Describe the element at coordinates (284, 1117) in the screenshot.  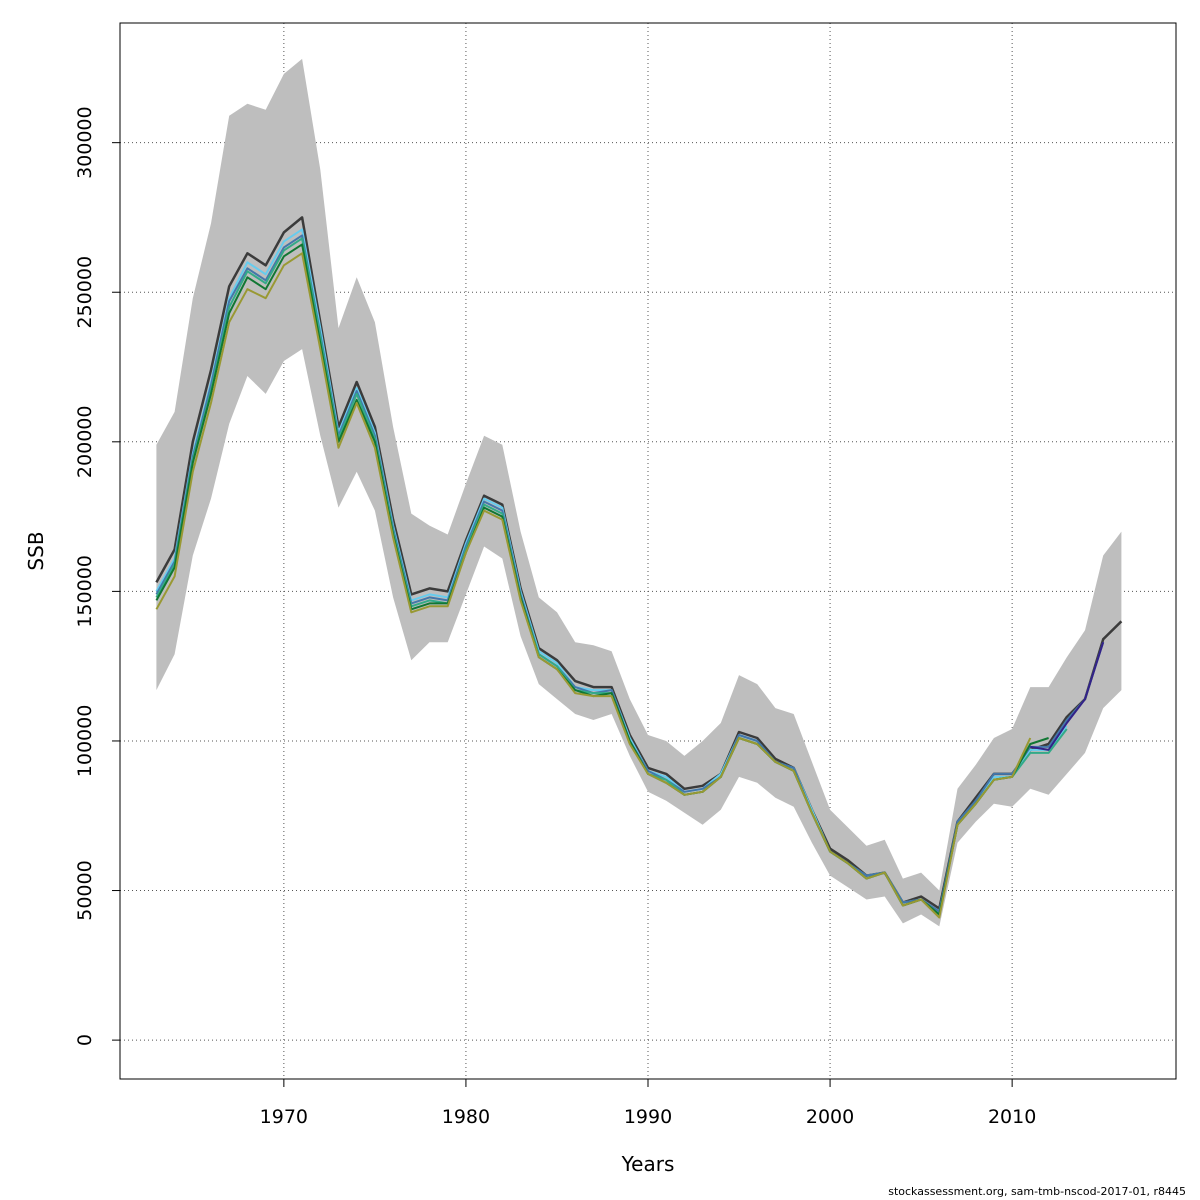
I see `x-tick-label: 1970` at that location.